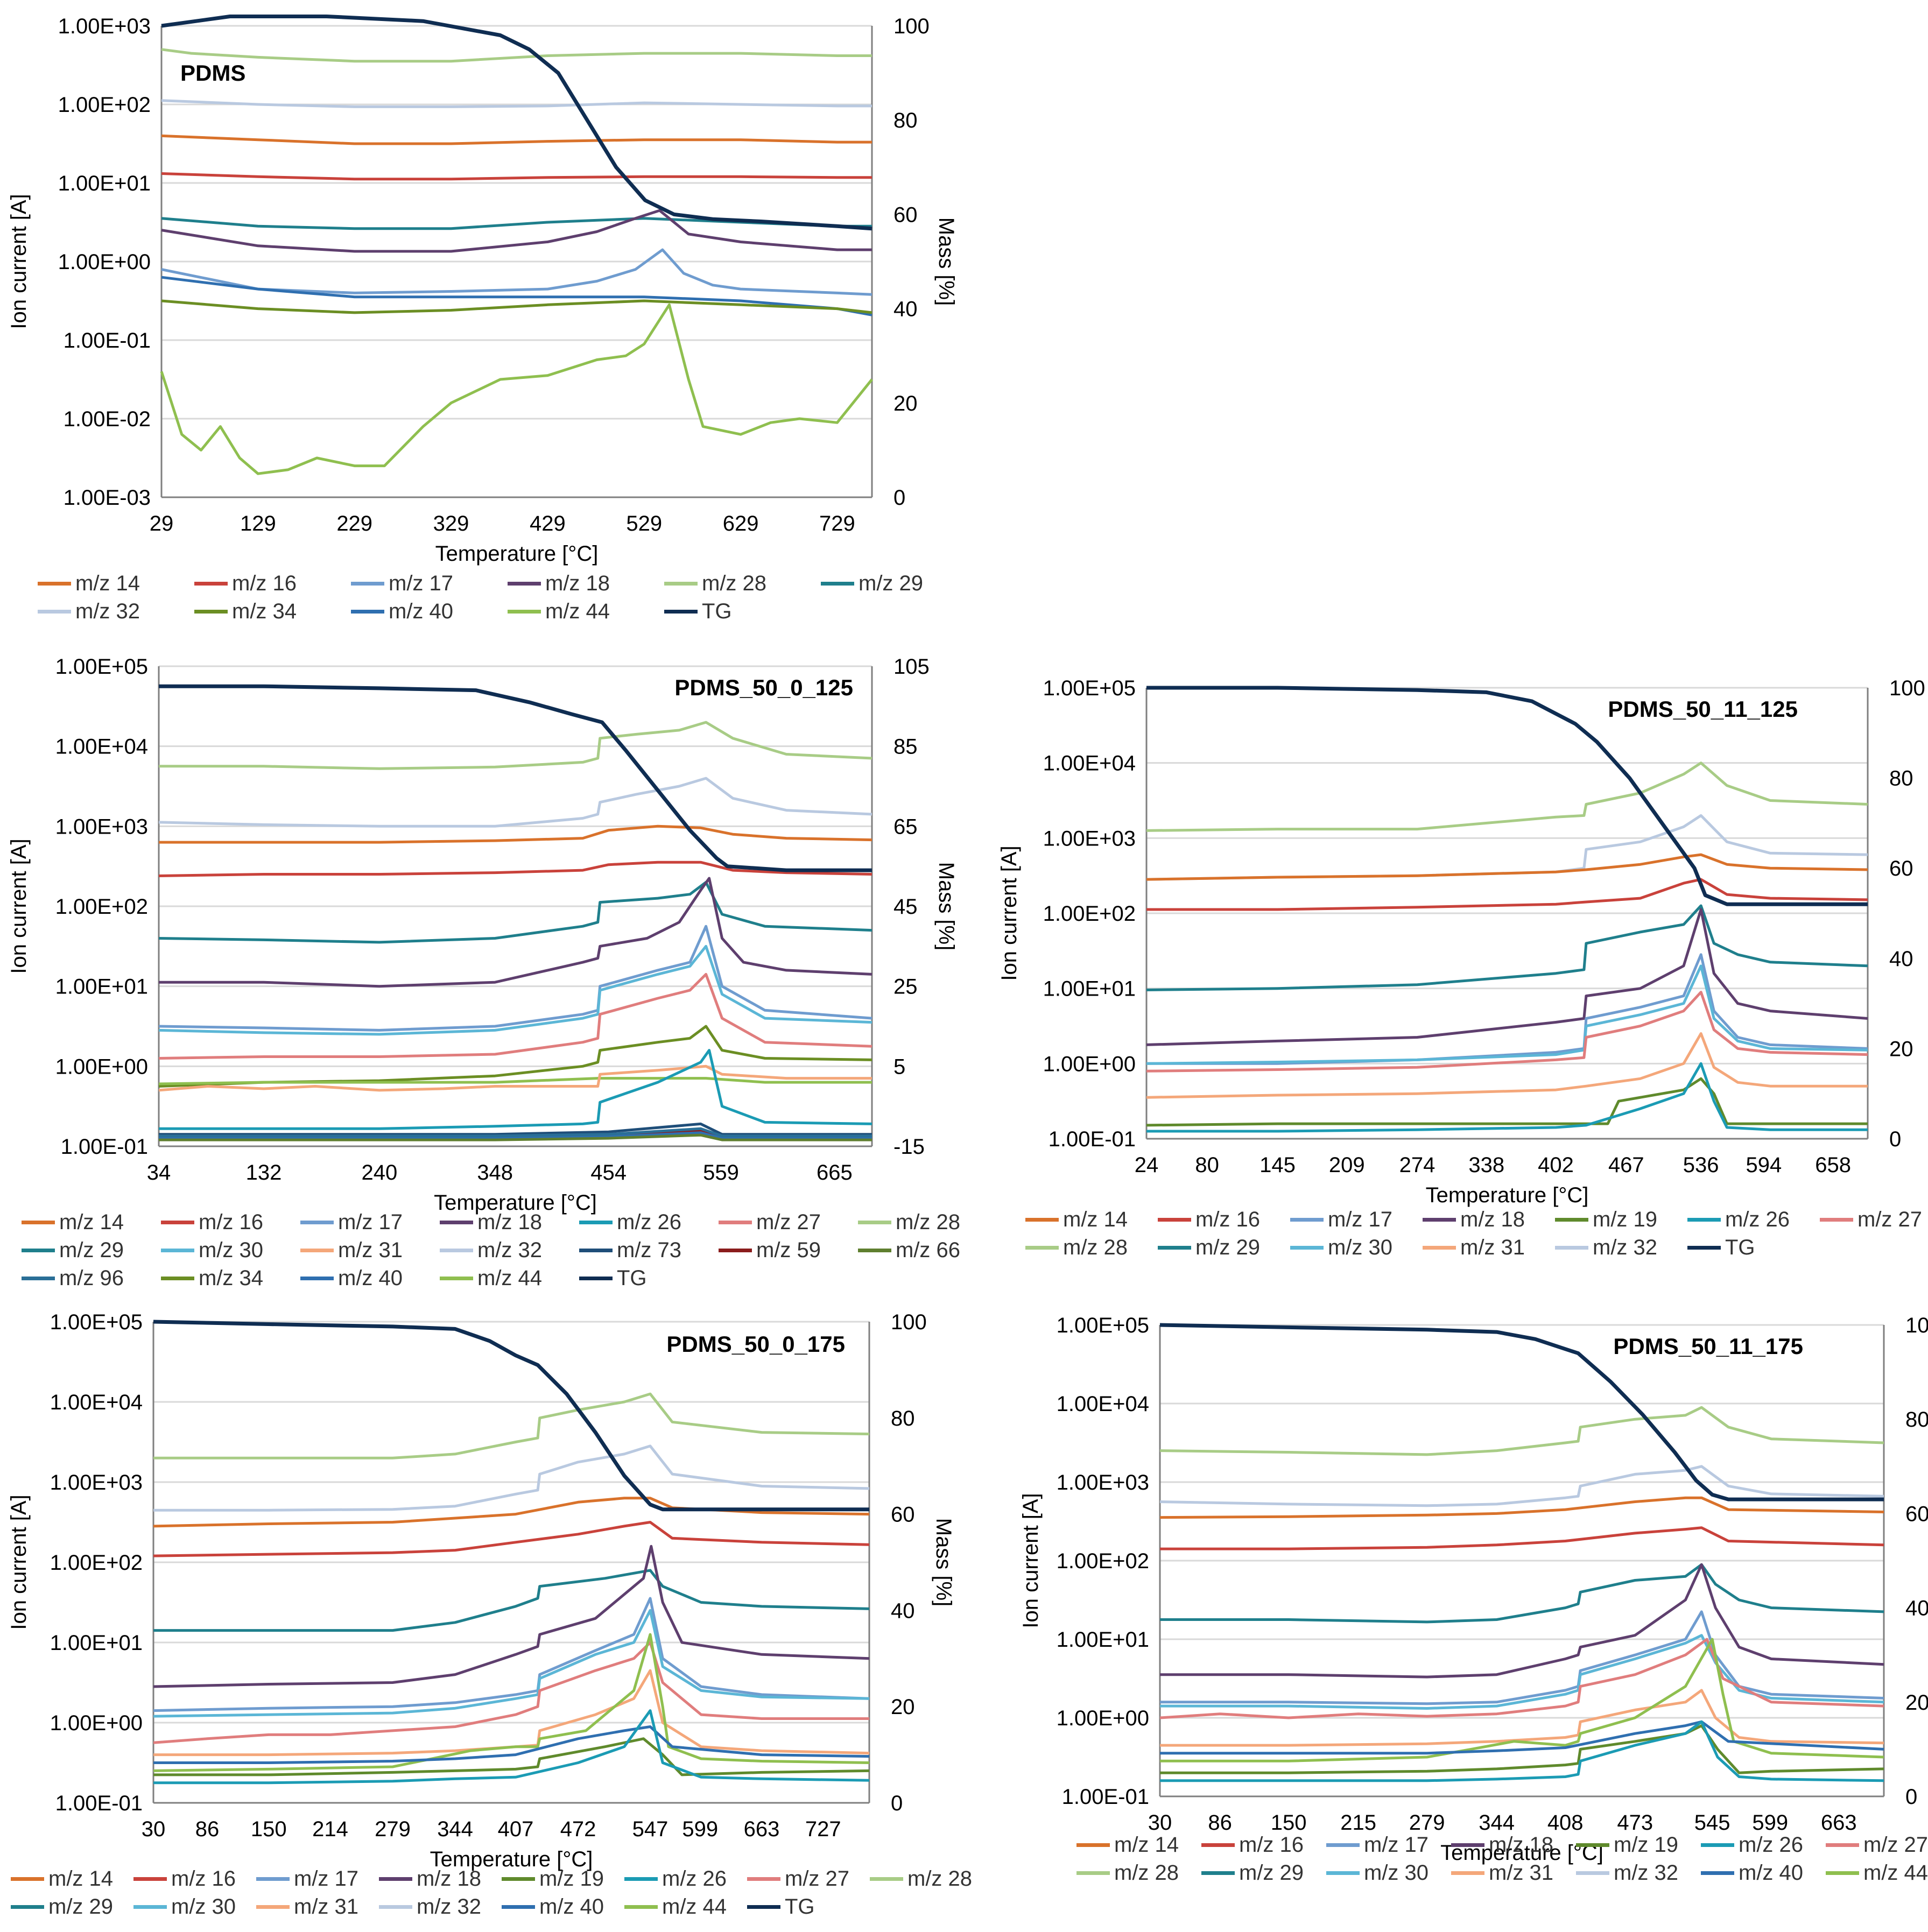 Image resolution: width=1928 pixels, height=1932 pixels. What do you see at coordinates (717, 611) in the screenshot?
I see `legend-label: TG` at bounding box center [717, 611].